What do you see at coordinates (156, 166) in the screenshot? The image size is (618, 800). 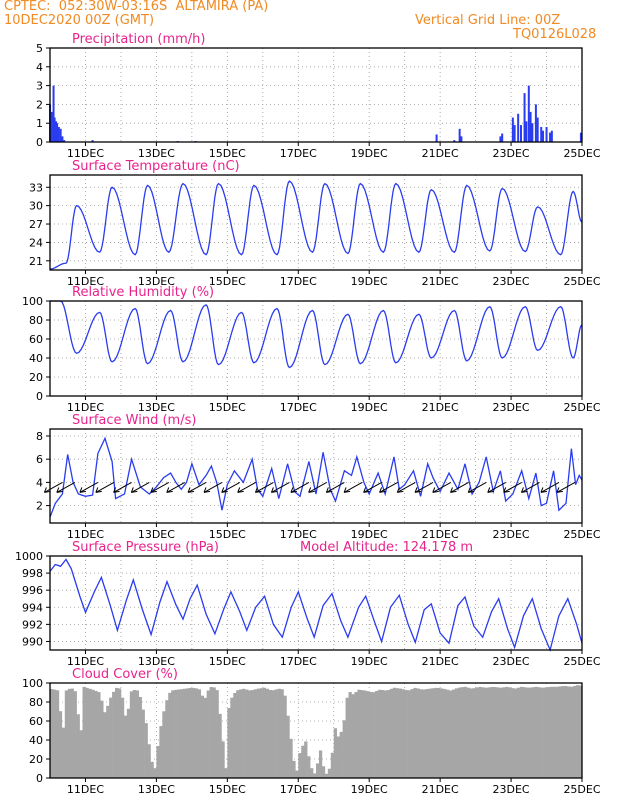 I see `panel-title: Surface Temperature (nC)` at bounding box center [156, 166].